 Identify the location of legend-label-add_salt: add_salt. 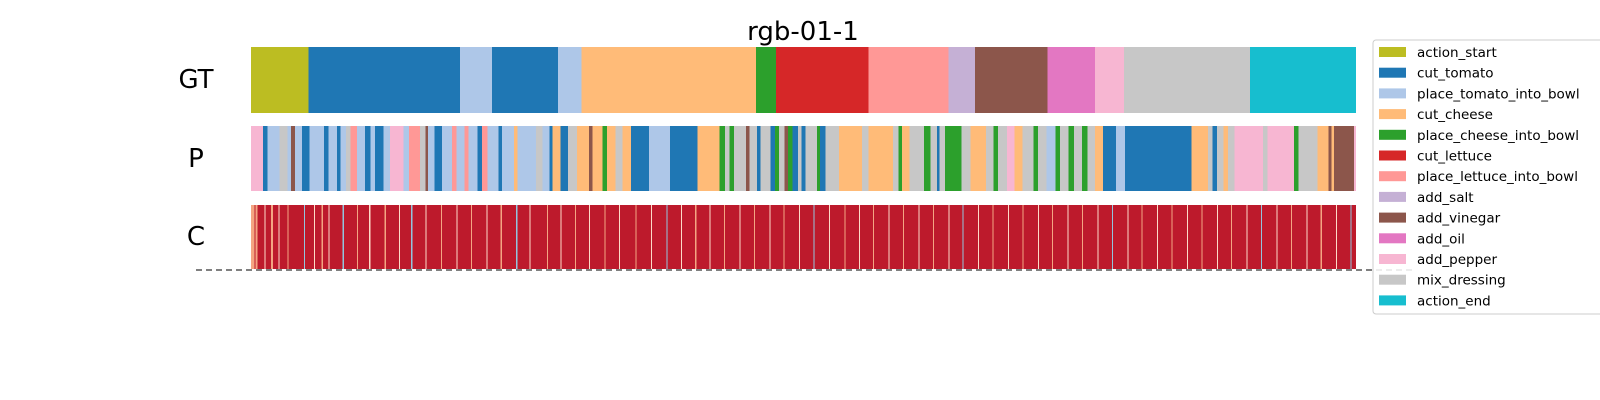
(1445, 198).